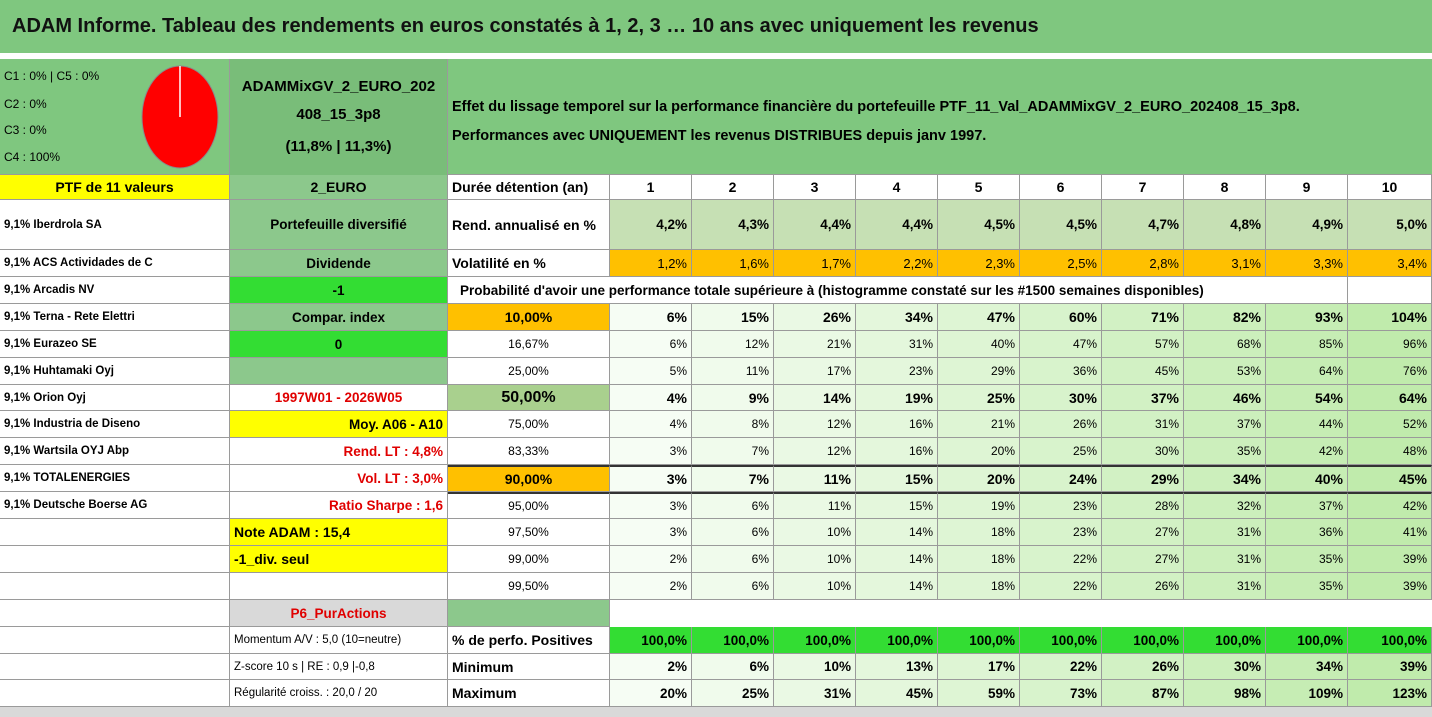 This screenshot has width=1432, height=717. Describe the element at coordinates (1082, 397) in the screenshot. I see `cell-text: 30%` at that location.